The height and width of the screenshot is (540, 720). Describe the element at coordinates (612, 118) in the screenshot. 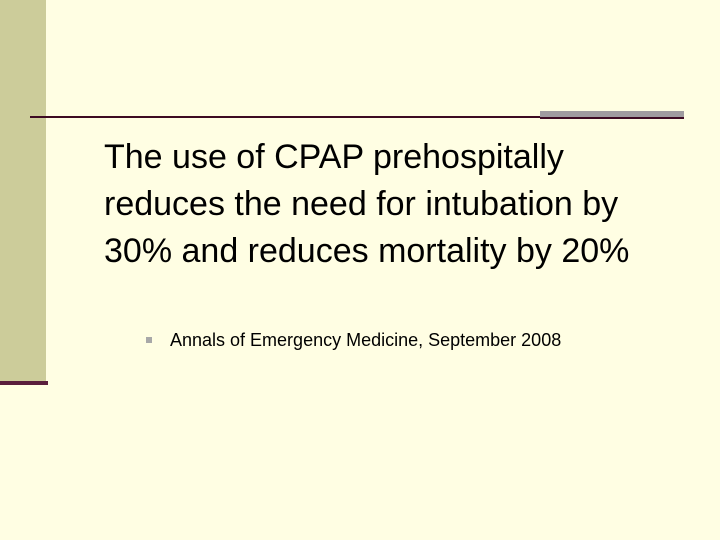

I see `divider-accent-underline` at that location.